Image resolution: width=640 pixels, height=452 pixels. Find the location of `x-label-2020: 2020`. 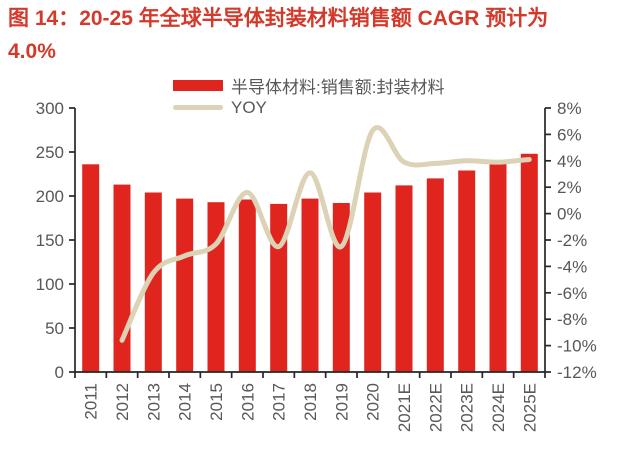

x-label-2020: 2020 is located at coordinates (373, 402).